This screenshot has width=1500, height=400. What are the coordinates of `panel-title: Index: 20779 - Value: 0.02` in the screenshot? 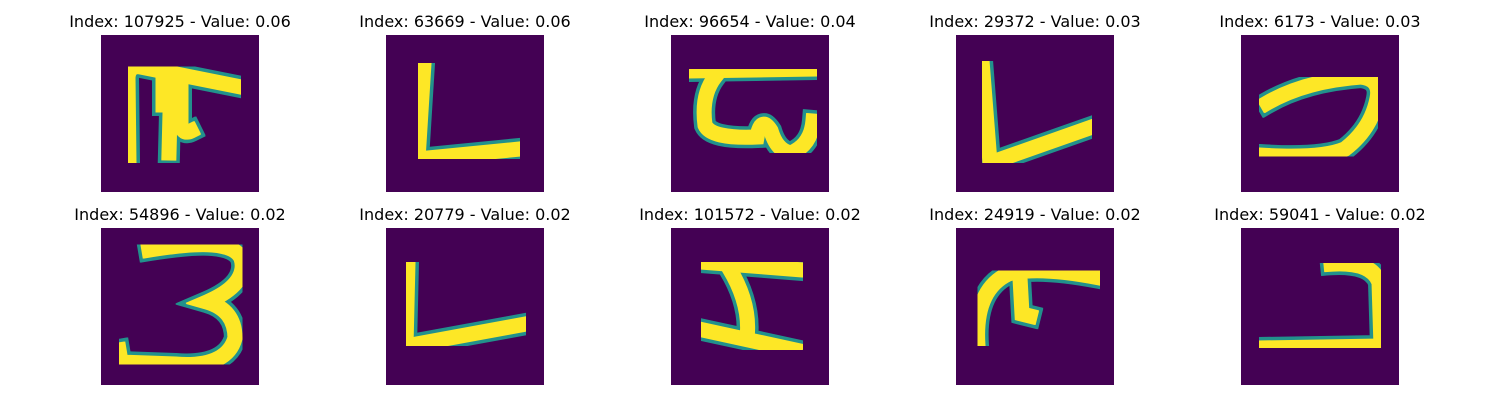 It's located at (465, 214).